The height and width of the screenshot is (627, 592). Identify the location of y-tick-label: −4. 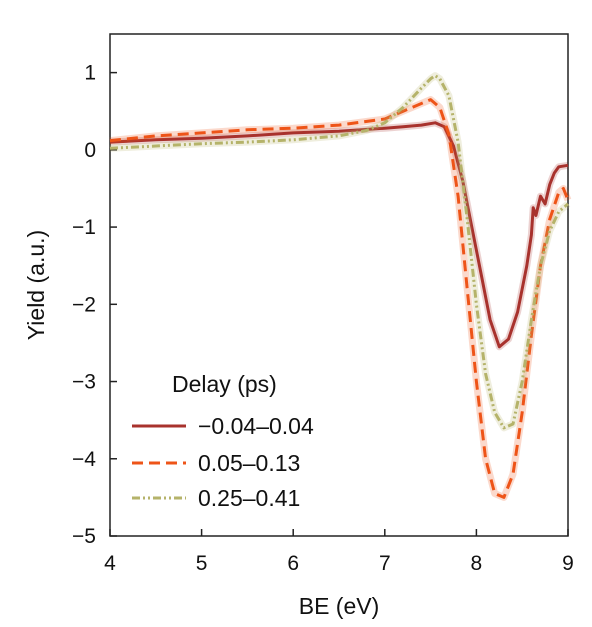
(84, 459).